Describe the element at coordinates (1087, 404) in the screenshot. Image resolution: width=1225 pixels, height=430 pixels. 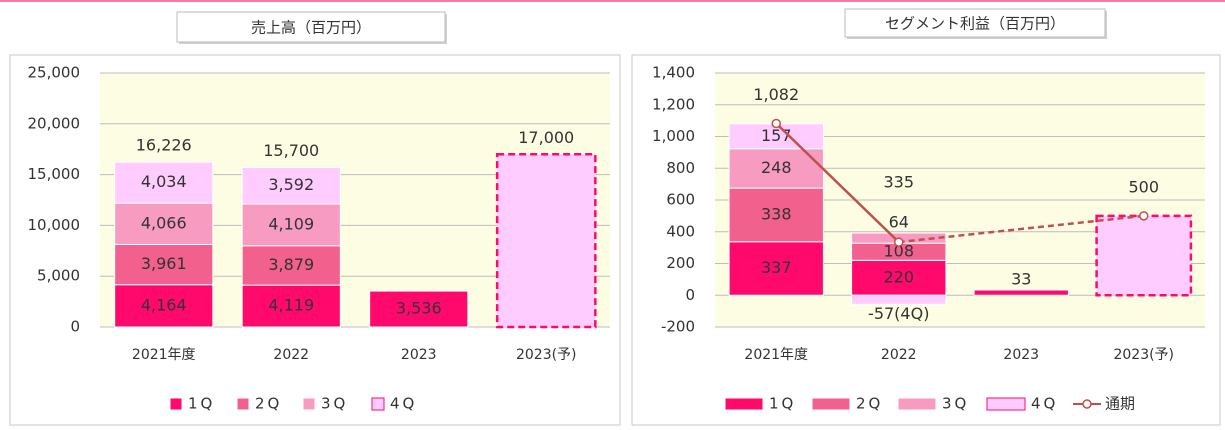
I see `legend-marker` at that location.